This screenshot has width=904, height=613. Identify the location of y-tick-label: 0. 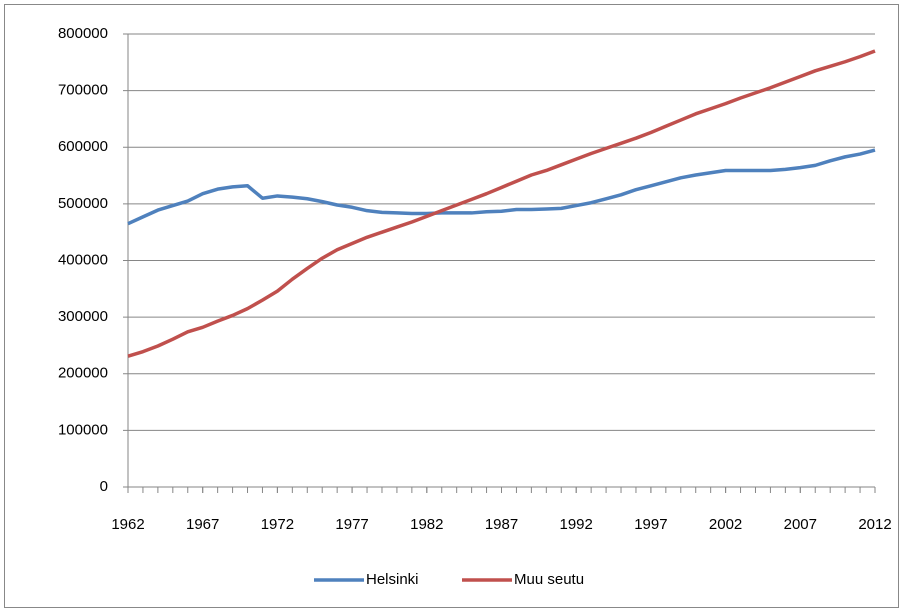
(104, 486).